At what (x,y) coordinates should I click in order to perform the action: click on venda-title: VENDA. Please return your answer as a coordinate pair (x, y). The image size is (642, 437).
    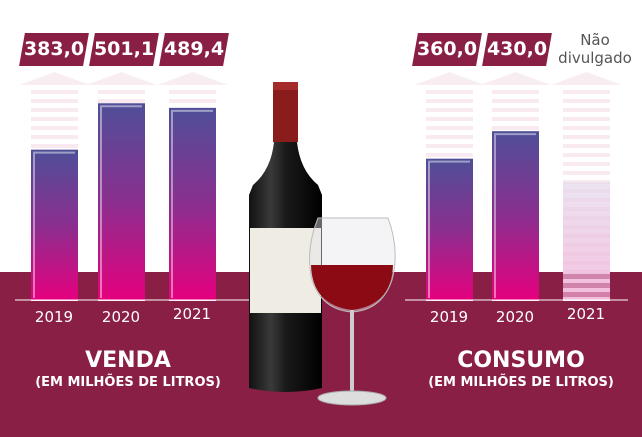
    Looking at the image, I should click on (128, 360).